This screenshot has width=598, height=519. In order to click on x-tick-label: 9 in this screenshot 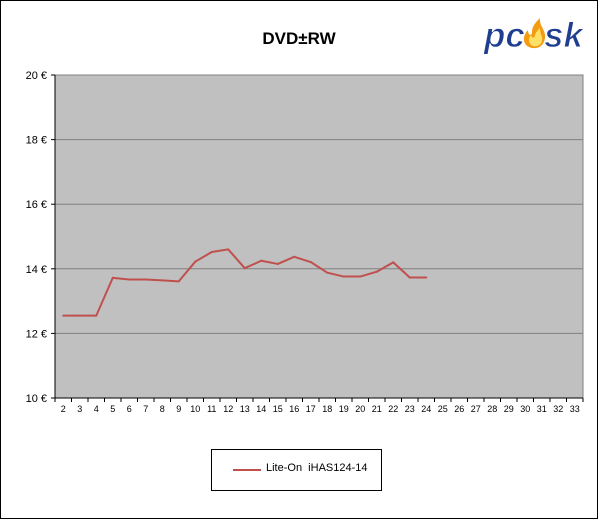, I will do `click(178, 409)`.